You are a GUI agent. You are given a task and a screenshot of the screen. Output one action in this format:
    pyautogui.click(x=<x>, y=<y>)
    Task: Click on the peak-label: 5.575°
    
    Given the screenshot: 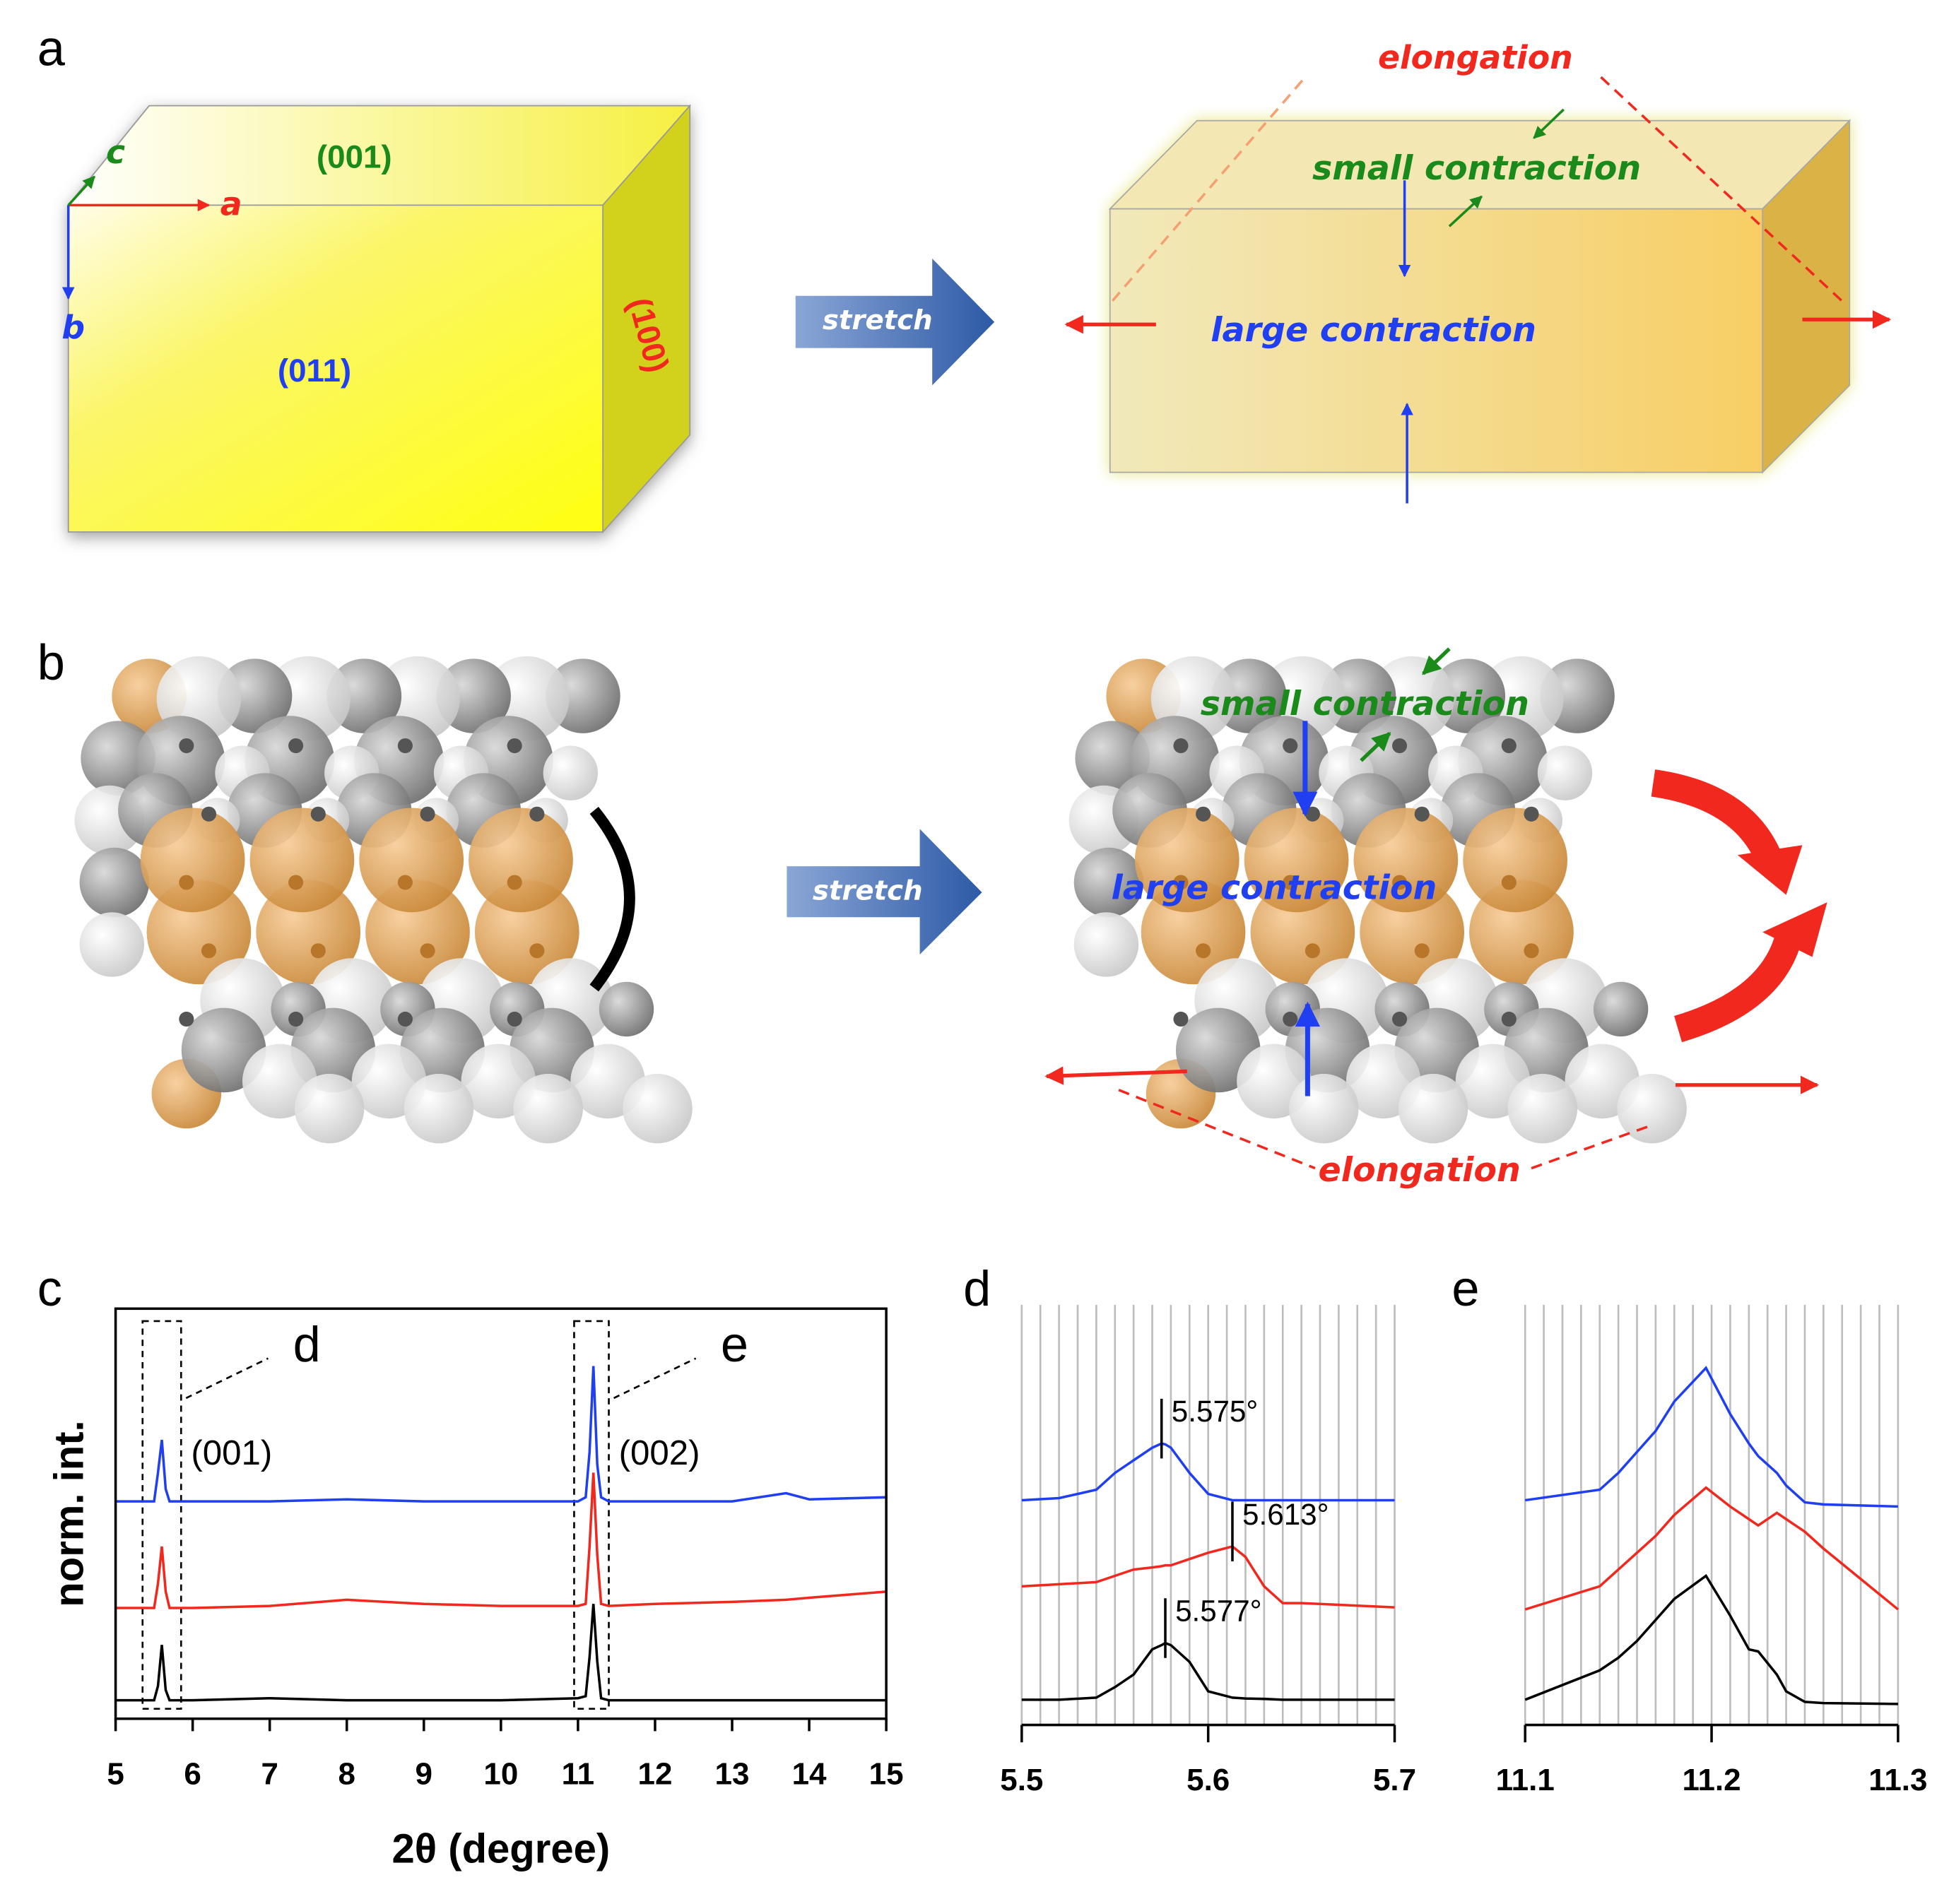 What is the action you would take?
    pyautogui.click(x=1216, y=1411)
    